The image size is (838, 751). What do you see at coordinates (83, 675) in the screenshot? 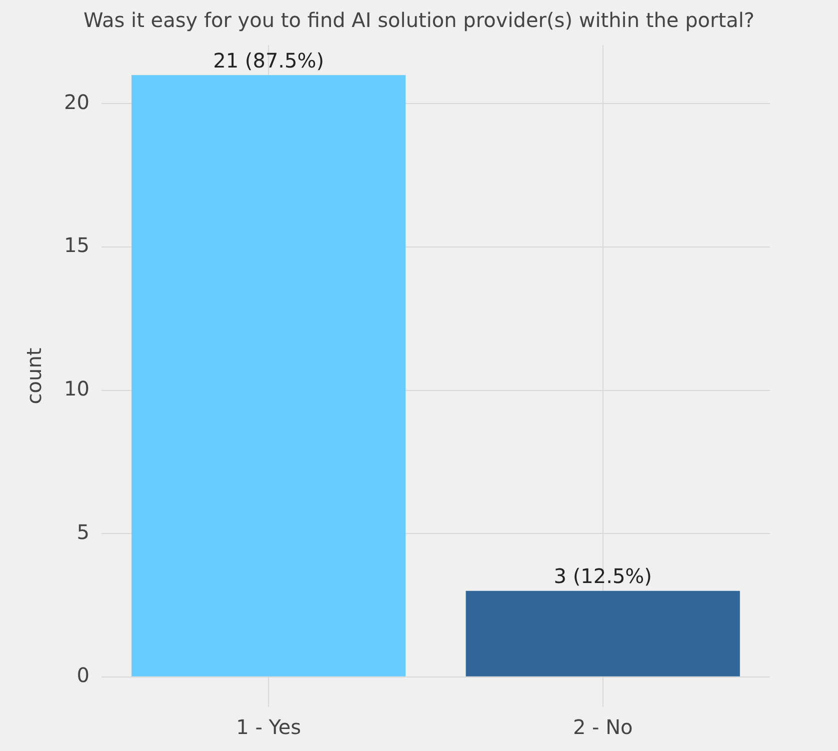
I see `y-tick-label: 0` at bounding box center [83, 675].